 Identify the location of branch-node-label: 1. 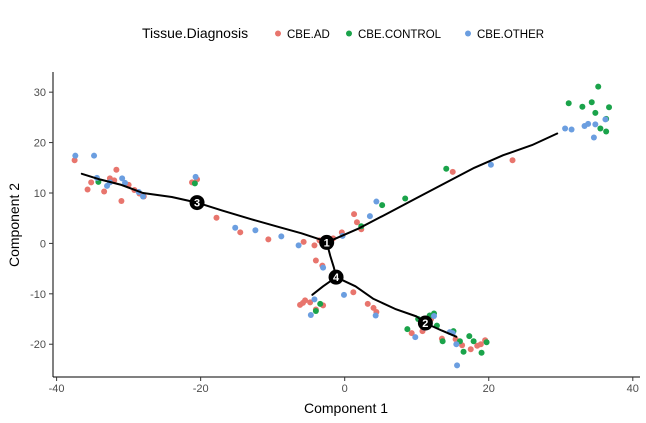
(327, 243).